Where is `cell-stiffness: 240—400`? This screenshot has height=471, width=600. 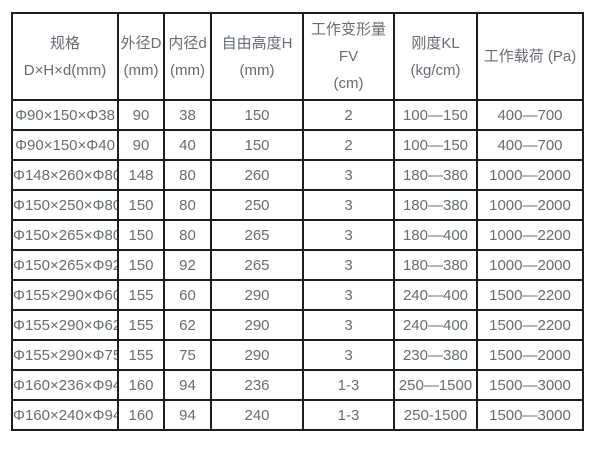
cell-stiffness: 240—400 is located at coordinates (435, 295).